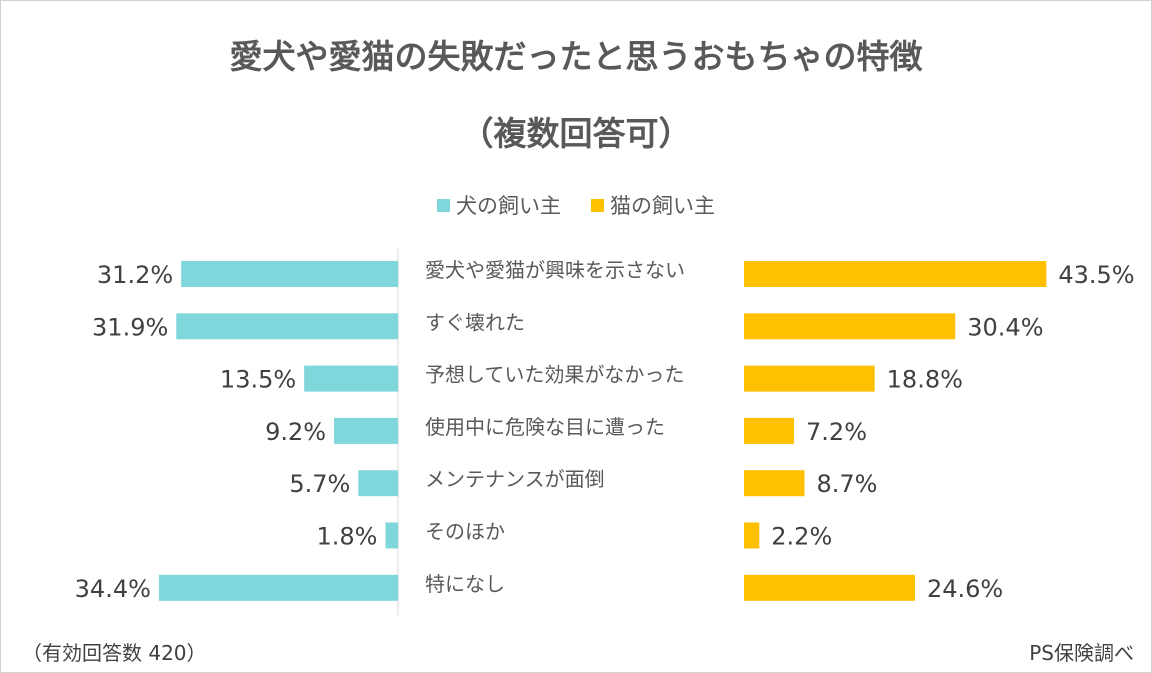 The height and width of the screenshot is (673, 1152). Describe the element at coordinates (576, 56) in the screenshot. I see `chart-title: 愛犬や愛猫の失敗だったと思うおもちゃの特徴` at that location.